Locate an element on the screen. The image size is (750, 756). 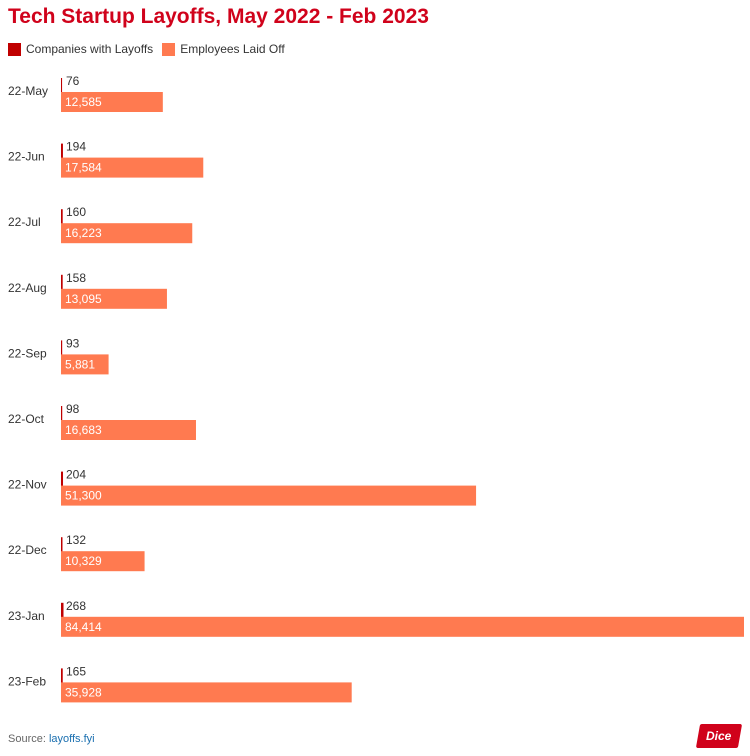
employees-value-label: 17,584 is located at coordinates (83, 168).